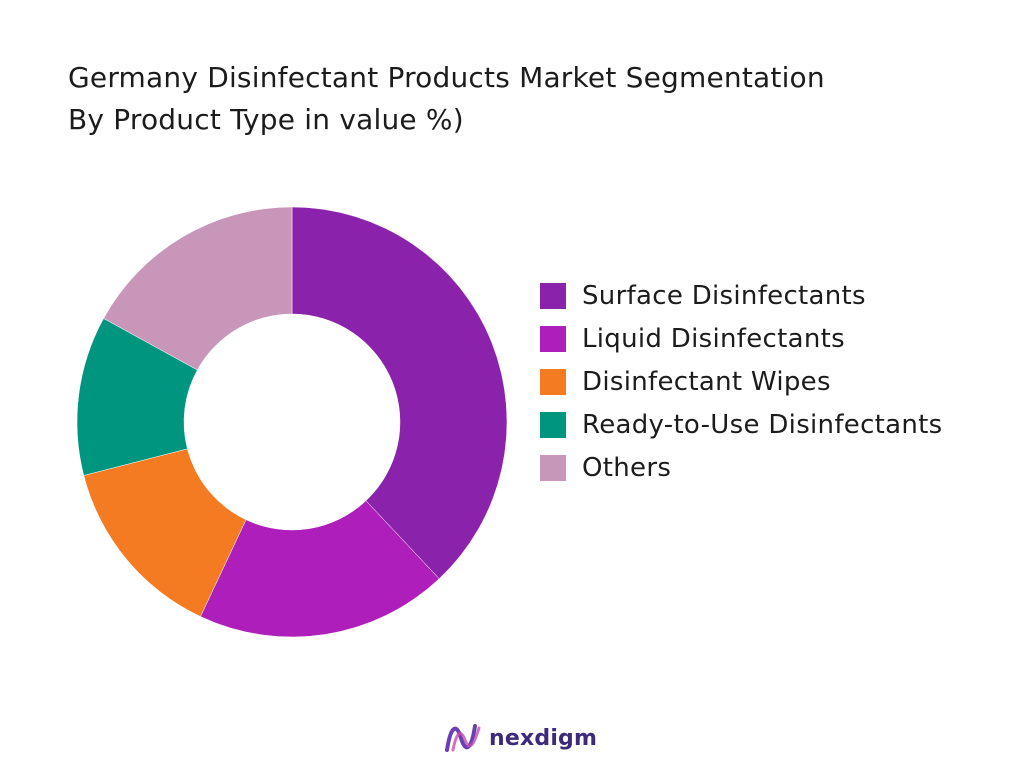 The image size is (1024, 768). What do you see at coordinates (399, 393) in the screenshot?
I see `donut-slice-surface-disinfectants` at bounding box center [399, 393].